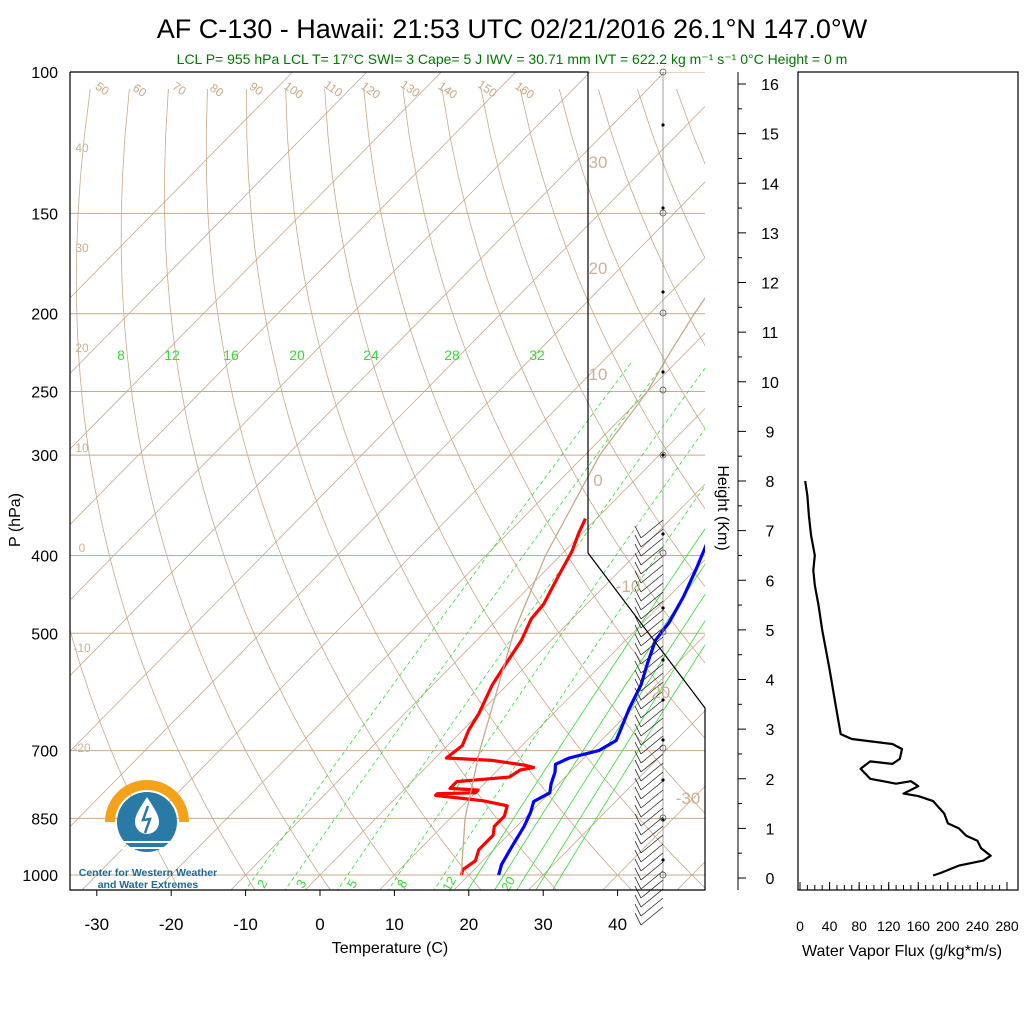  What do you see at coordinates (770, 432) in the screenshot?
I see `height-tick-label: 9` at bounding box center [770, 432].